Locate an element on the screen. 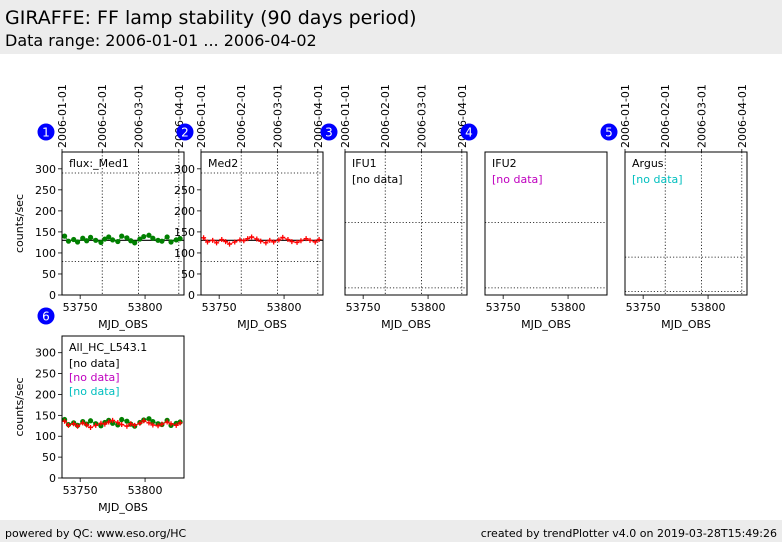 The width and height of the screenshot is (782, 542). y-tick-label: 300 is located at coordinates (45, 169).